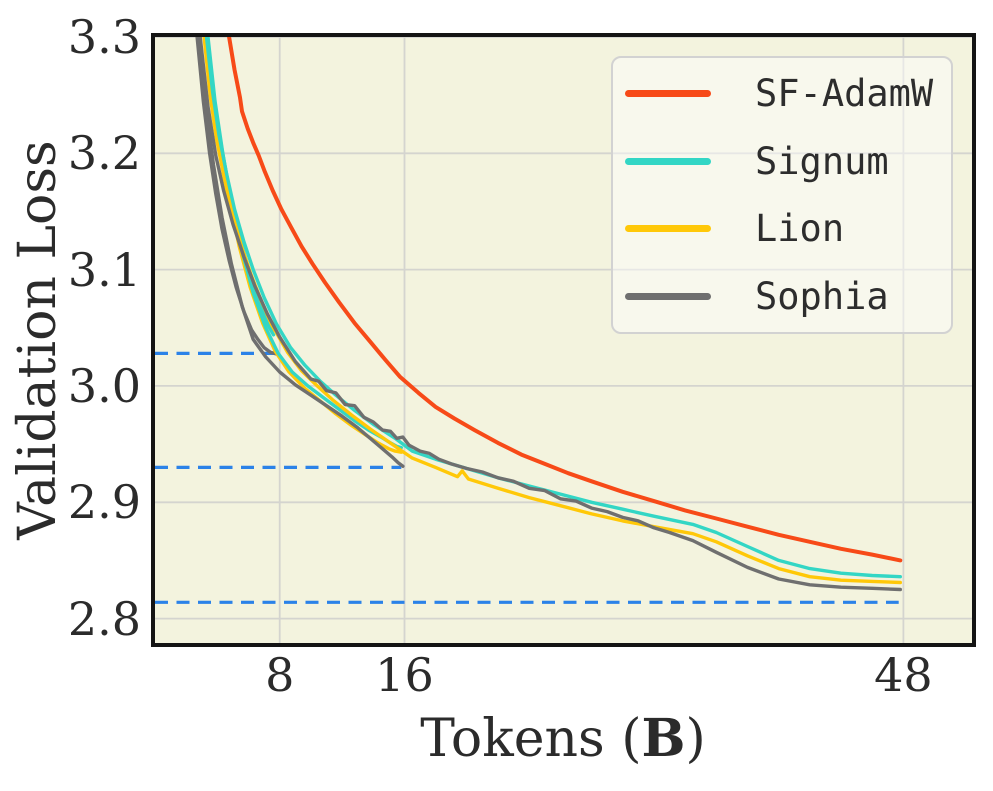  What do you see at coordinates (822, 161) in the screenshot?
I see `legend-label-signum: Signum` at bounding box center [822, 161].